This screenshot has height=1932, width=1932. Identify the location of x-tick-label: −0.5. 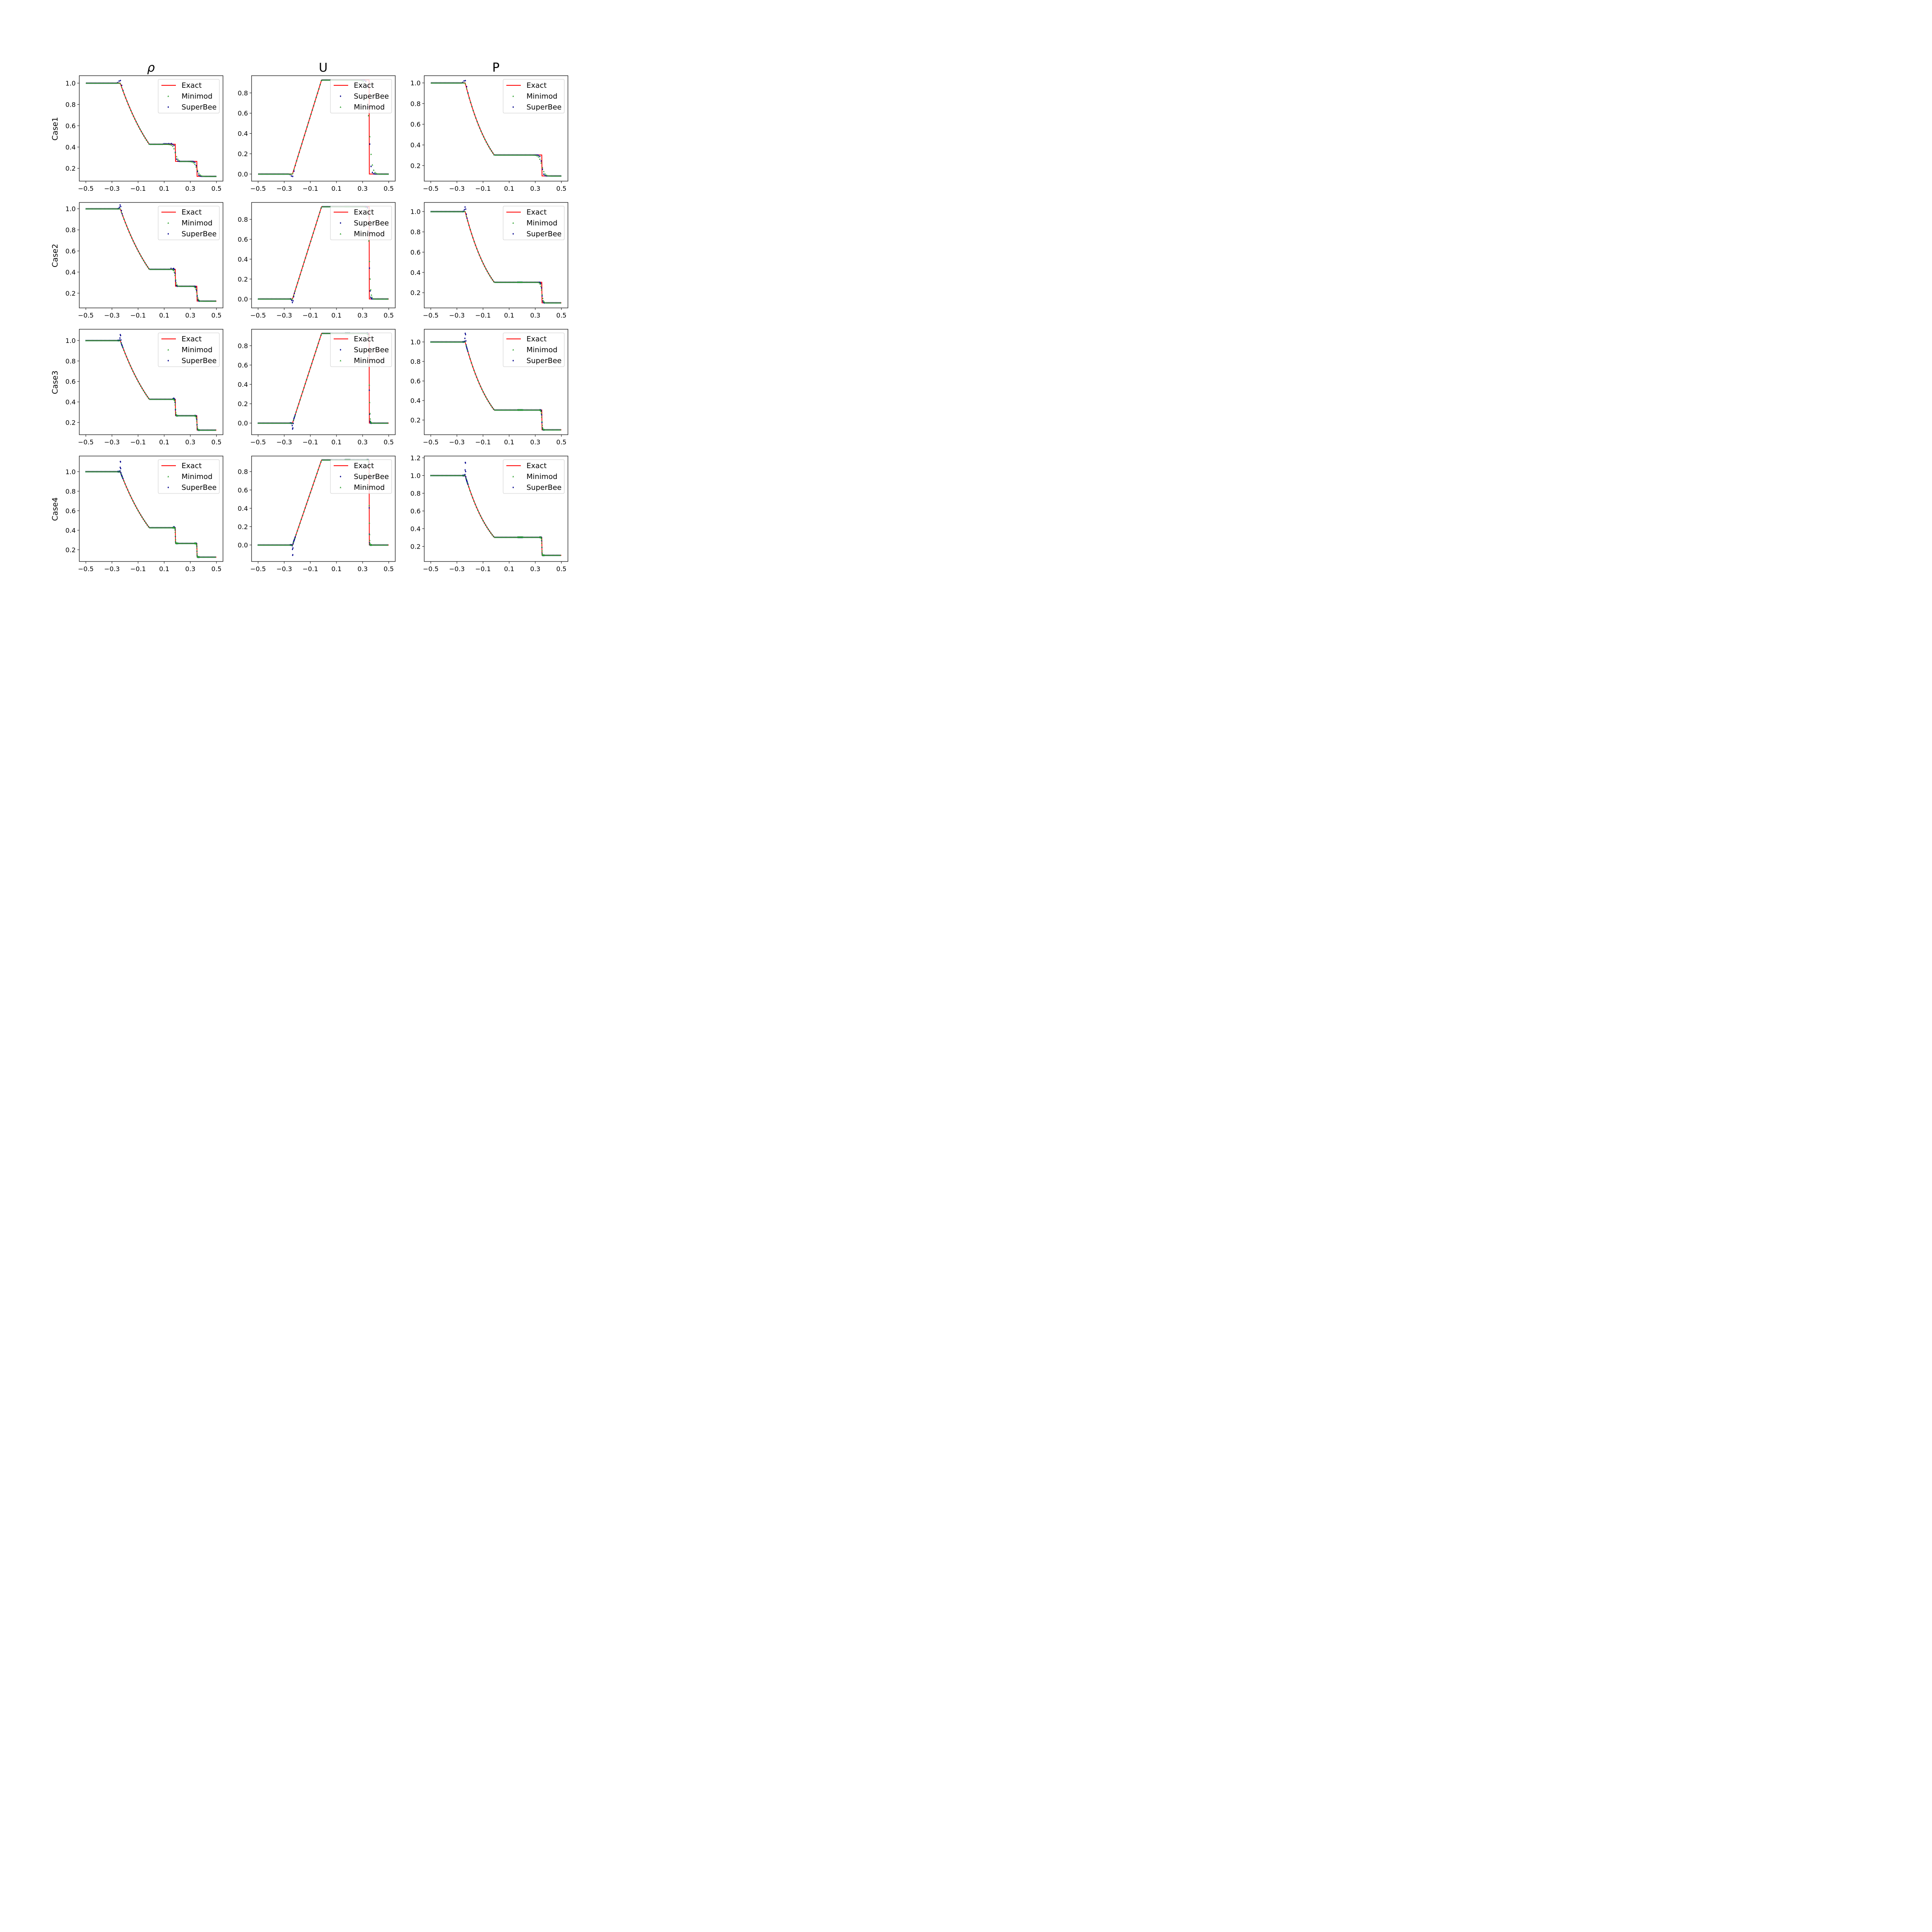
(86, 315).